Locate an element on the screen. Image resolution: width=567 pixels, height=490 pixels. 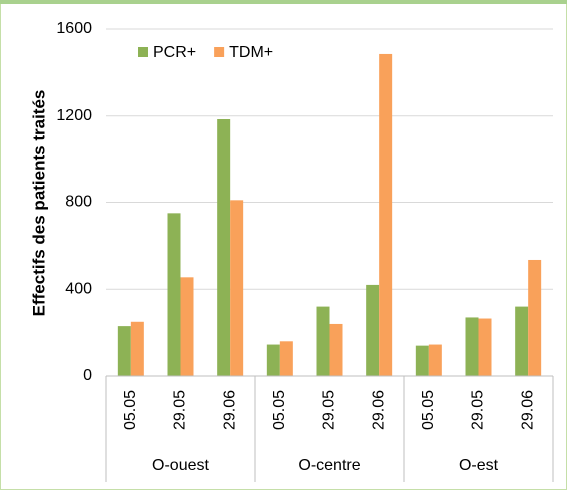
group-label: O-centre is located at coordinates (329, 465).